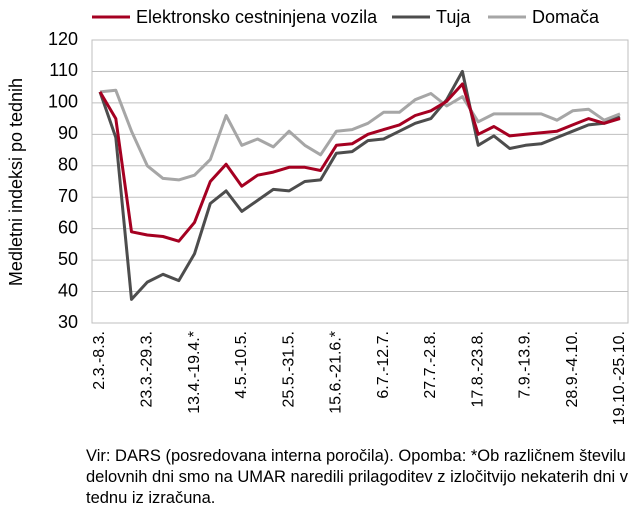  I want to click on legend-label: Tuja, so click(453, 17).